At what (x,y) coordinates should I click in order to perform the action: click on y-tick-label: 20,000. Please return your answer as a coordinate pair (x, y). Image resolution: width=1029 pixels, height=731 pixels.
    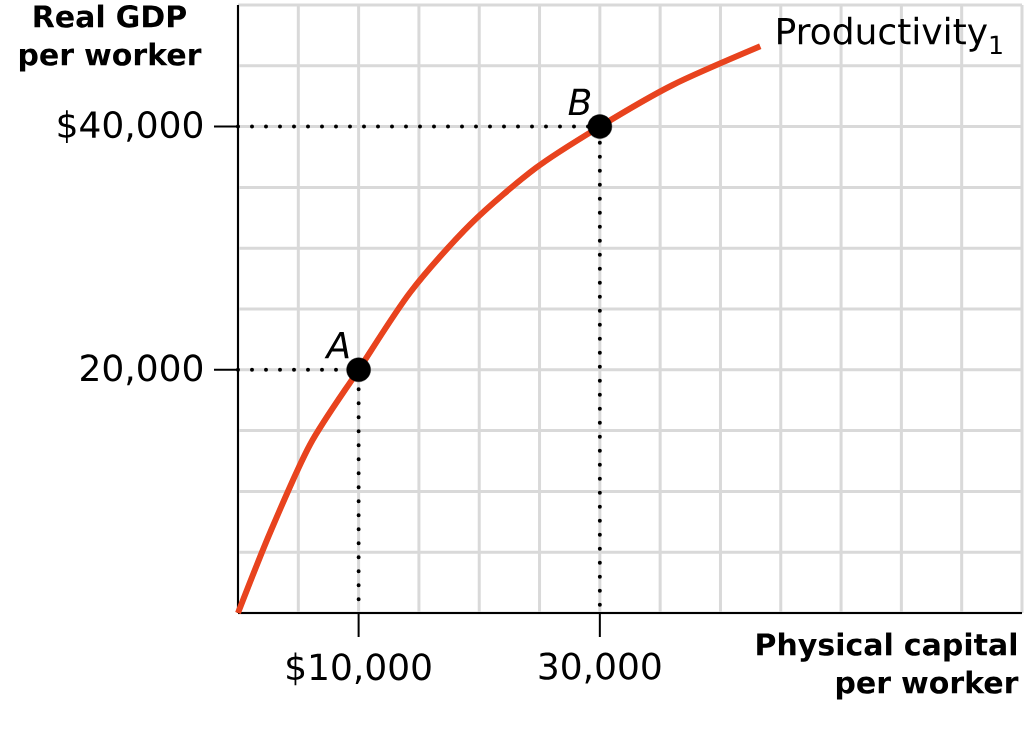
    Looking at the image, I should click on (142, 370).